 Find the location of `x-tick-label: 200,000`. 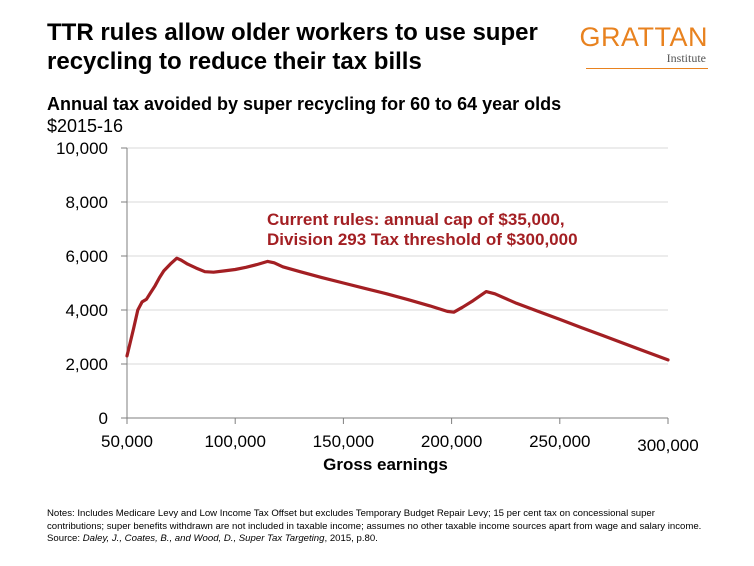

x-tick-label: 200,000 is located at coordinates (451, 441).